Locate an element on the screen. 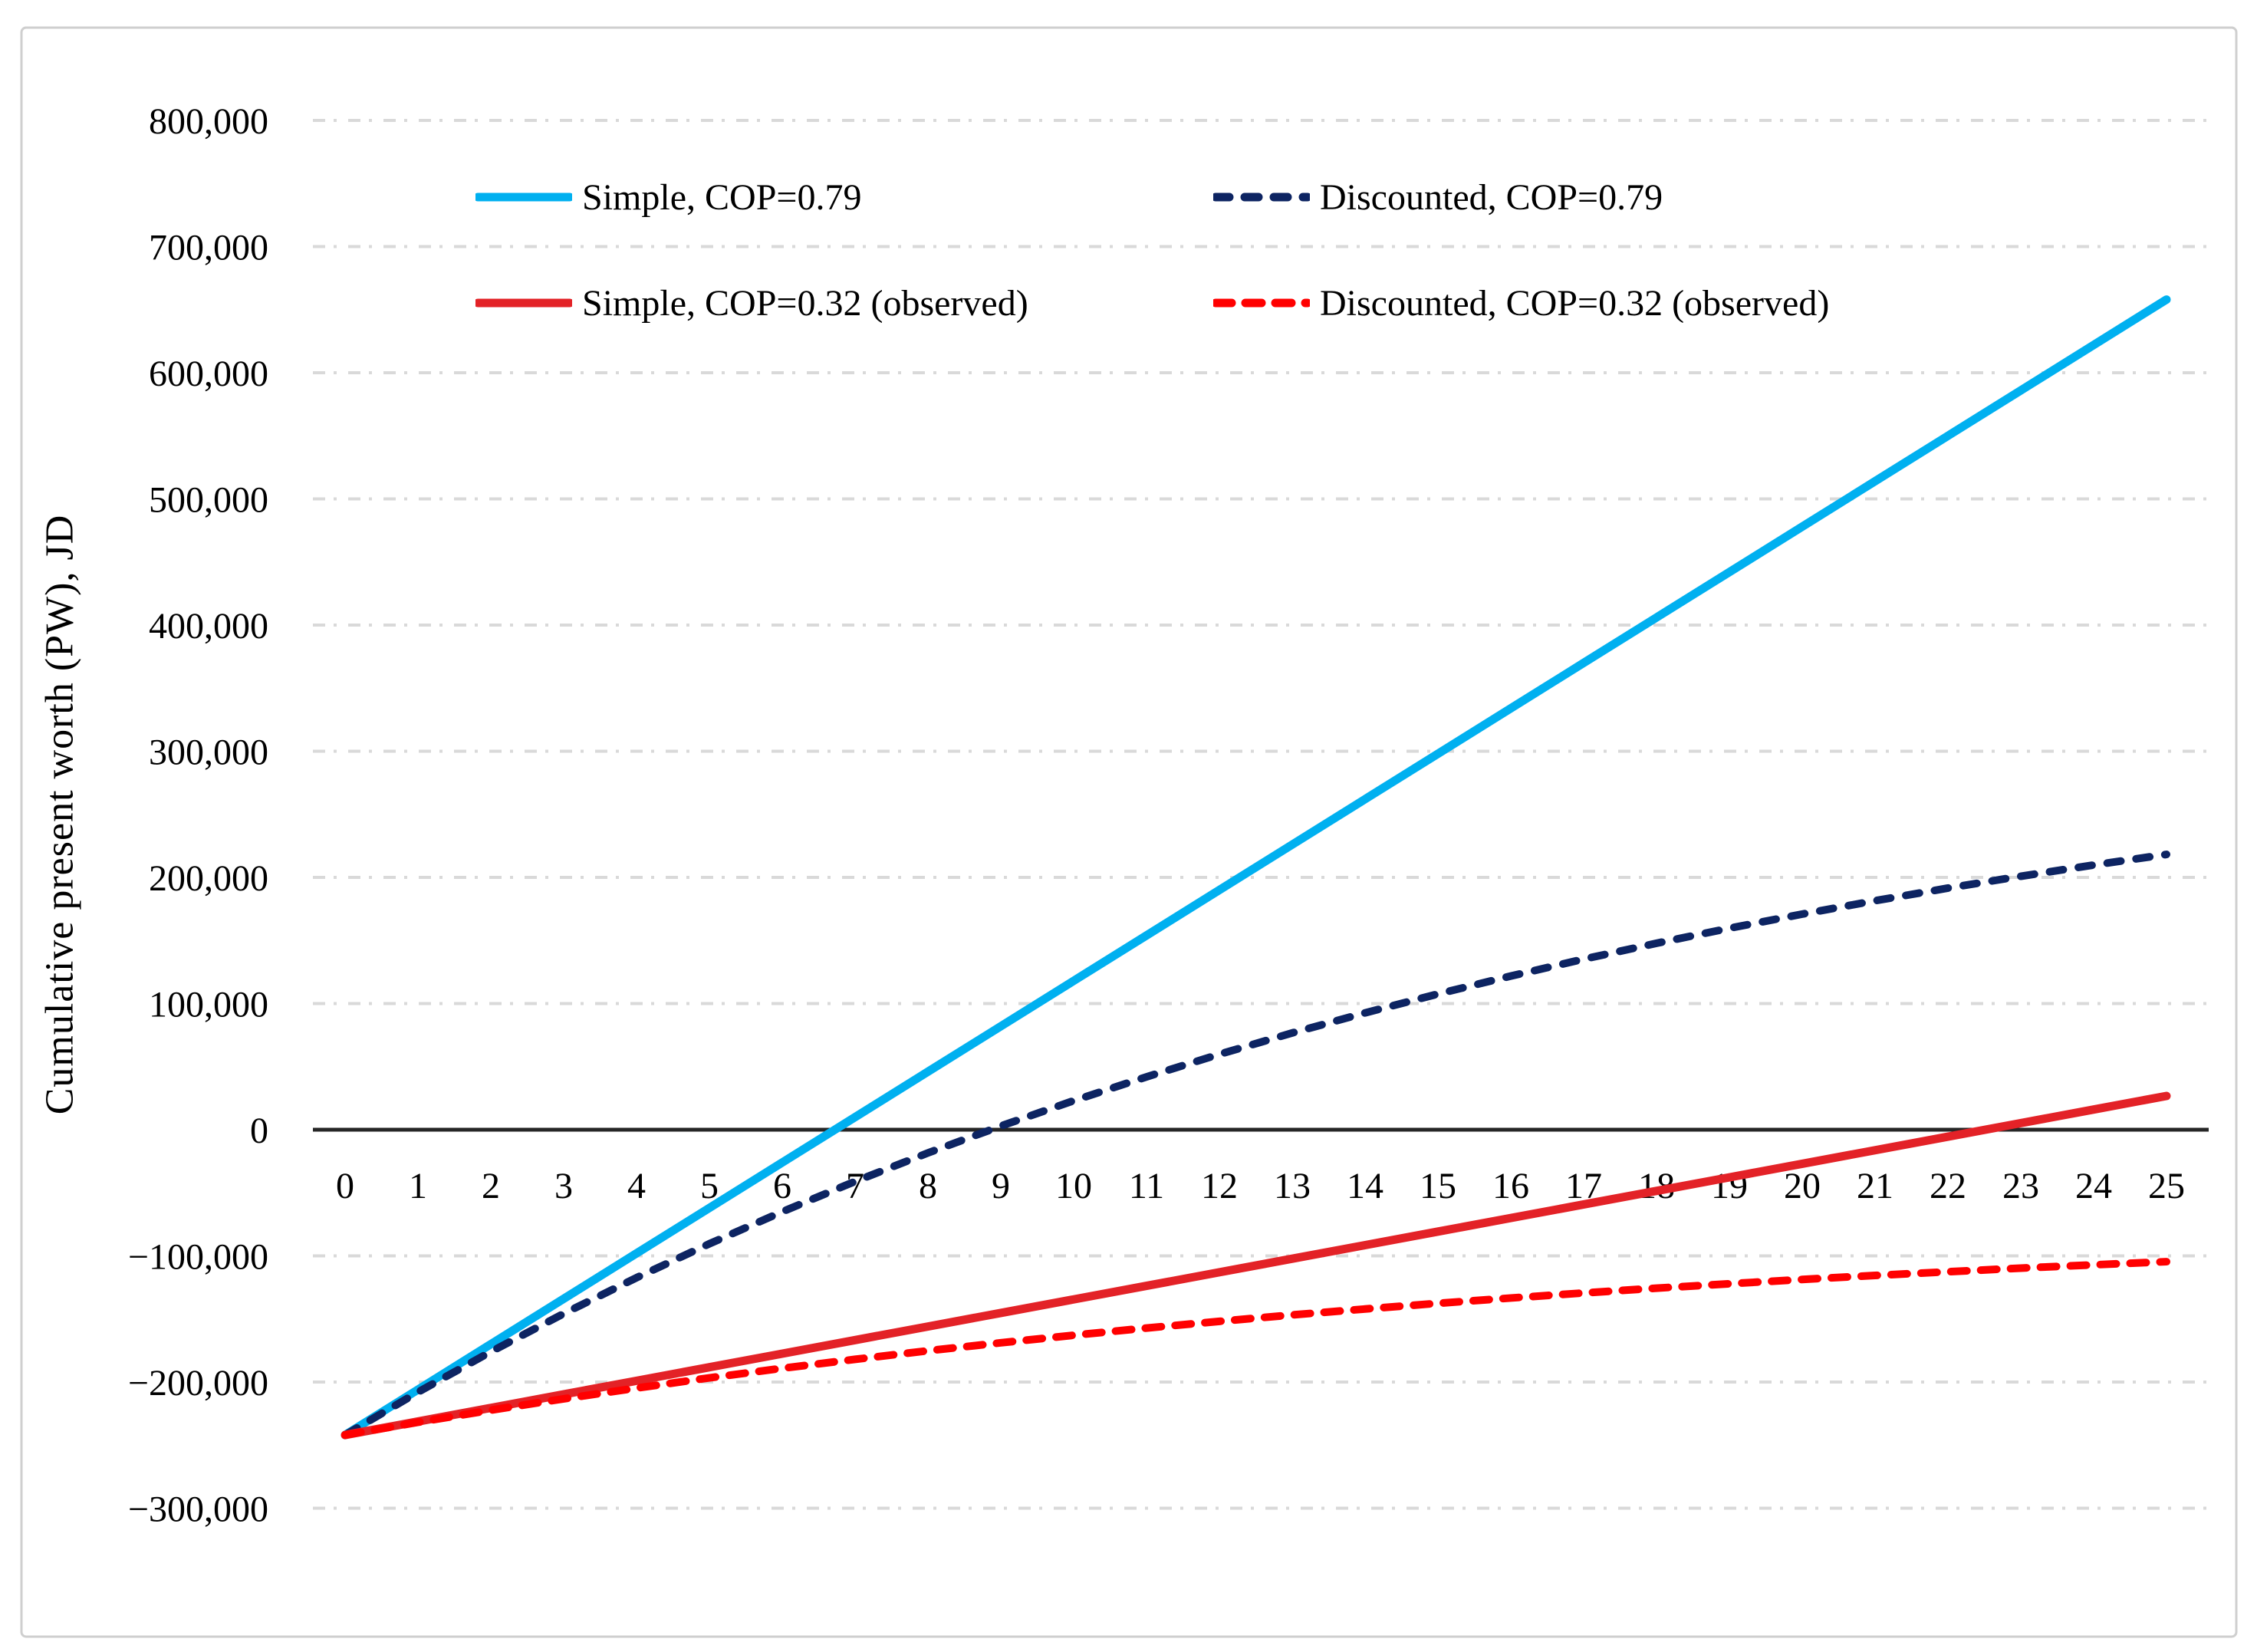  x-tick-label: 20 is located at coordinates (1802, 1186).